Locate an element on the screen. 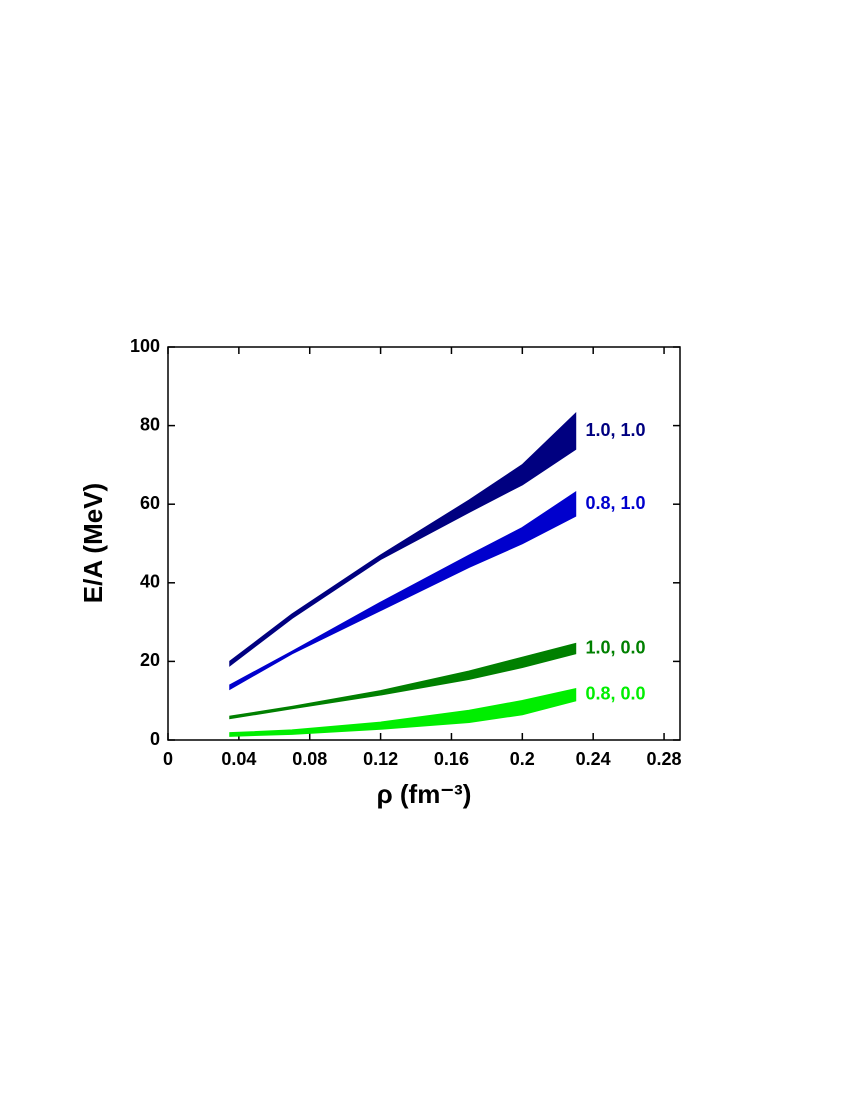  y-tick-label: 100 is located at coordinates (145, 346).